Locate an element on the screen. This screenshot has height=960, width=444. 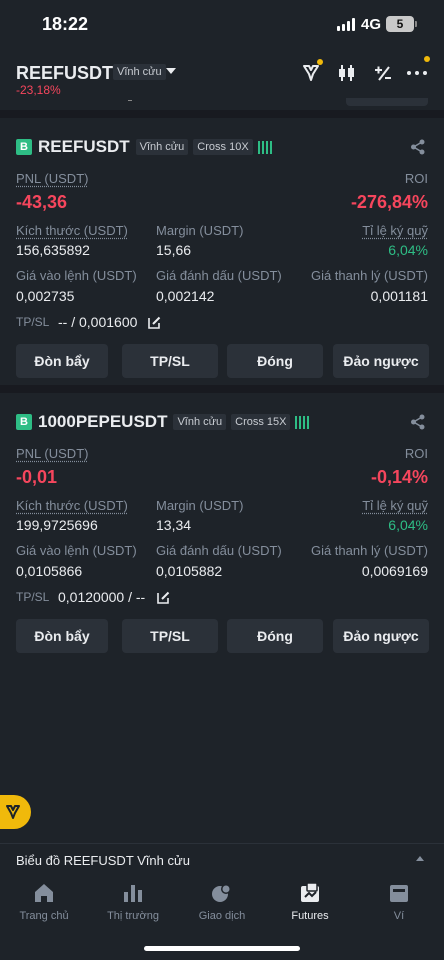
tpsl-value: 0,0120000 / -- is located at coordinates (102, 597).